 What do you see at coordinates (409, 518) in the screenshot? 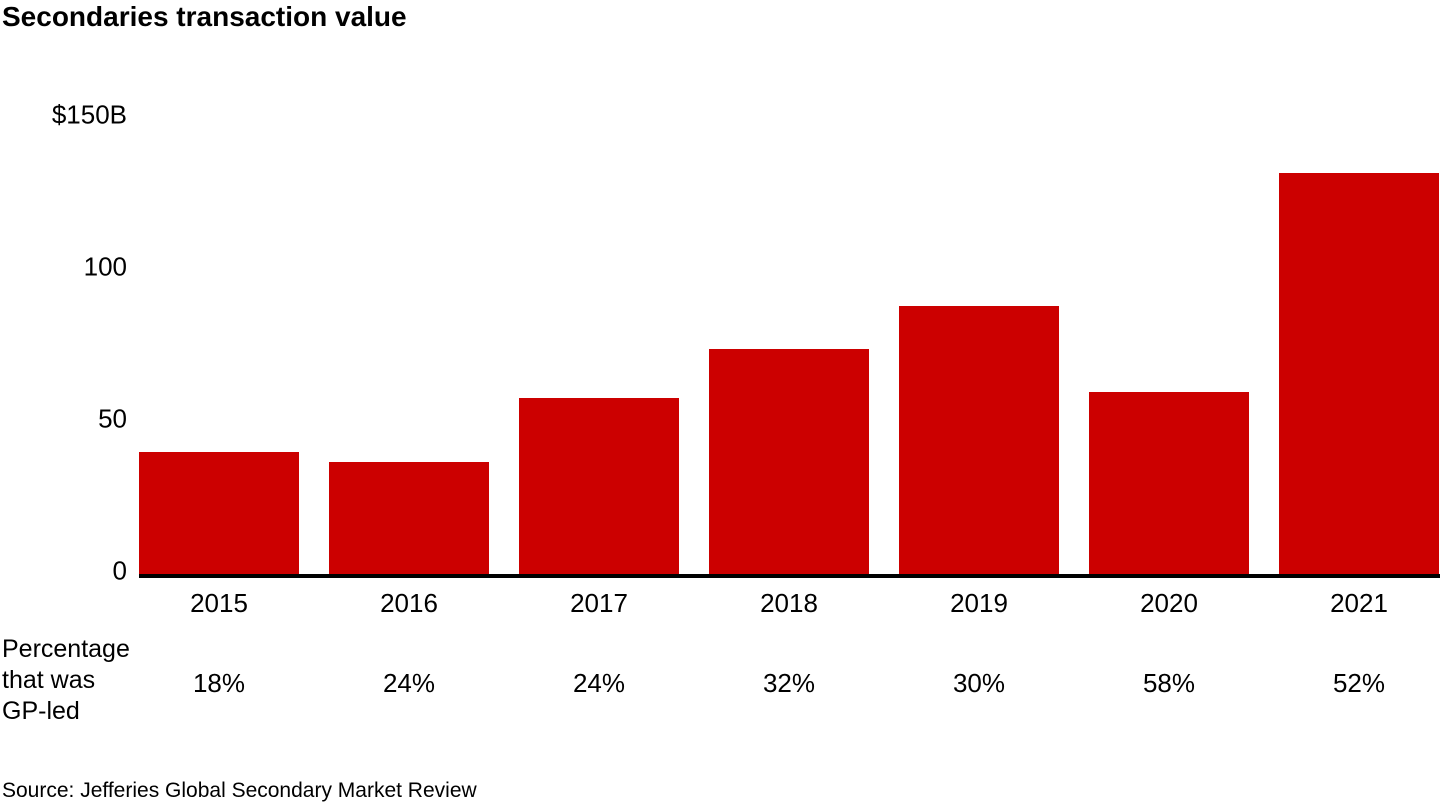
I see `bar-2016` at bounding box center [409, 518].